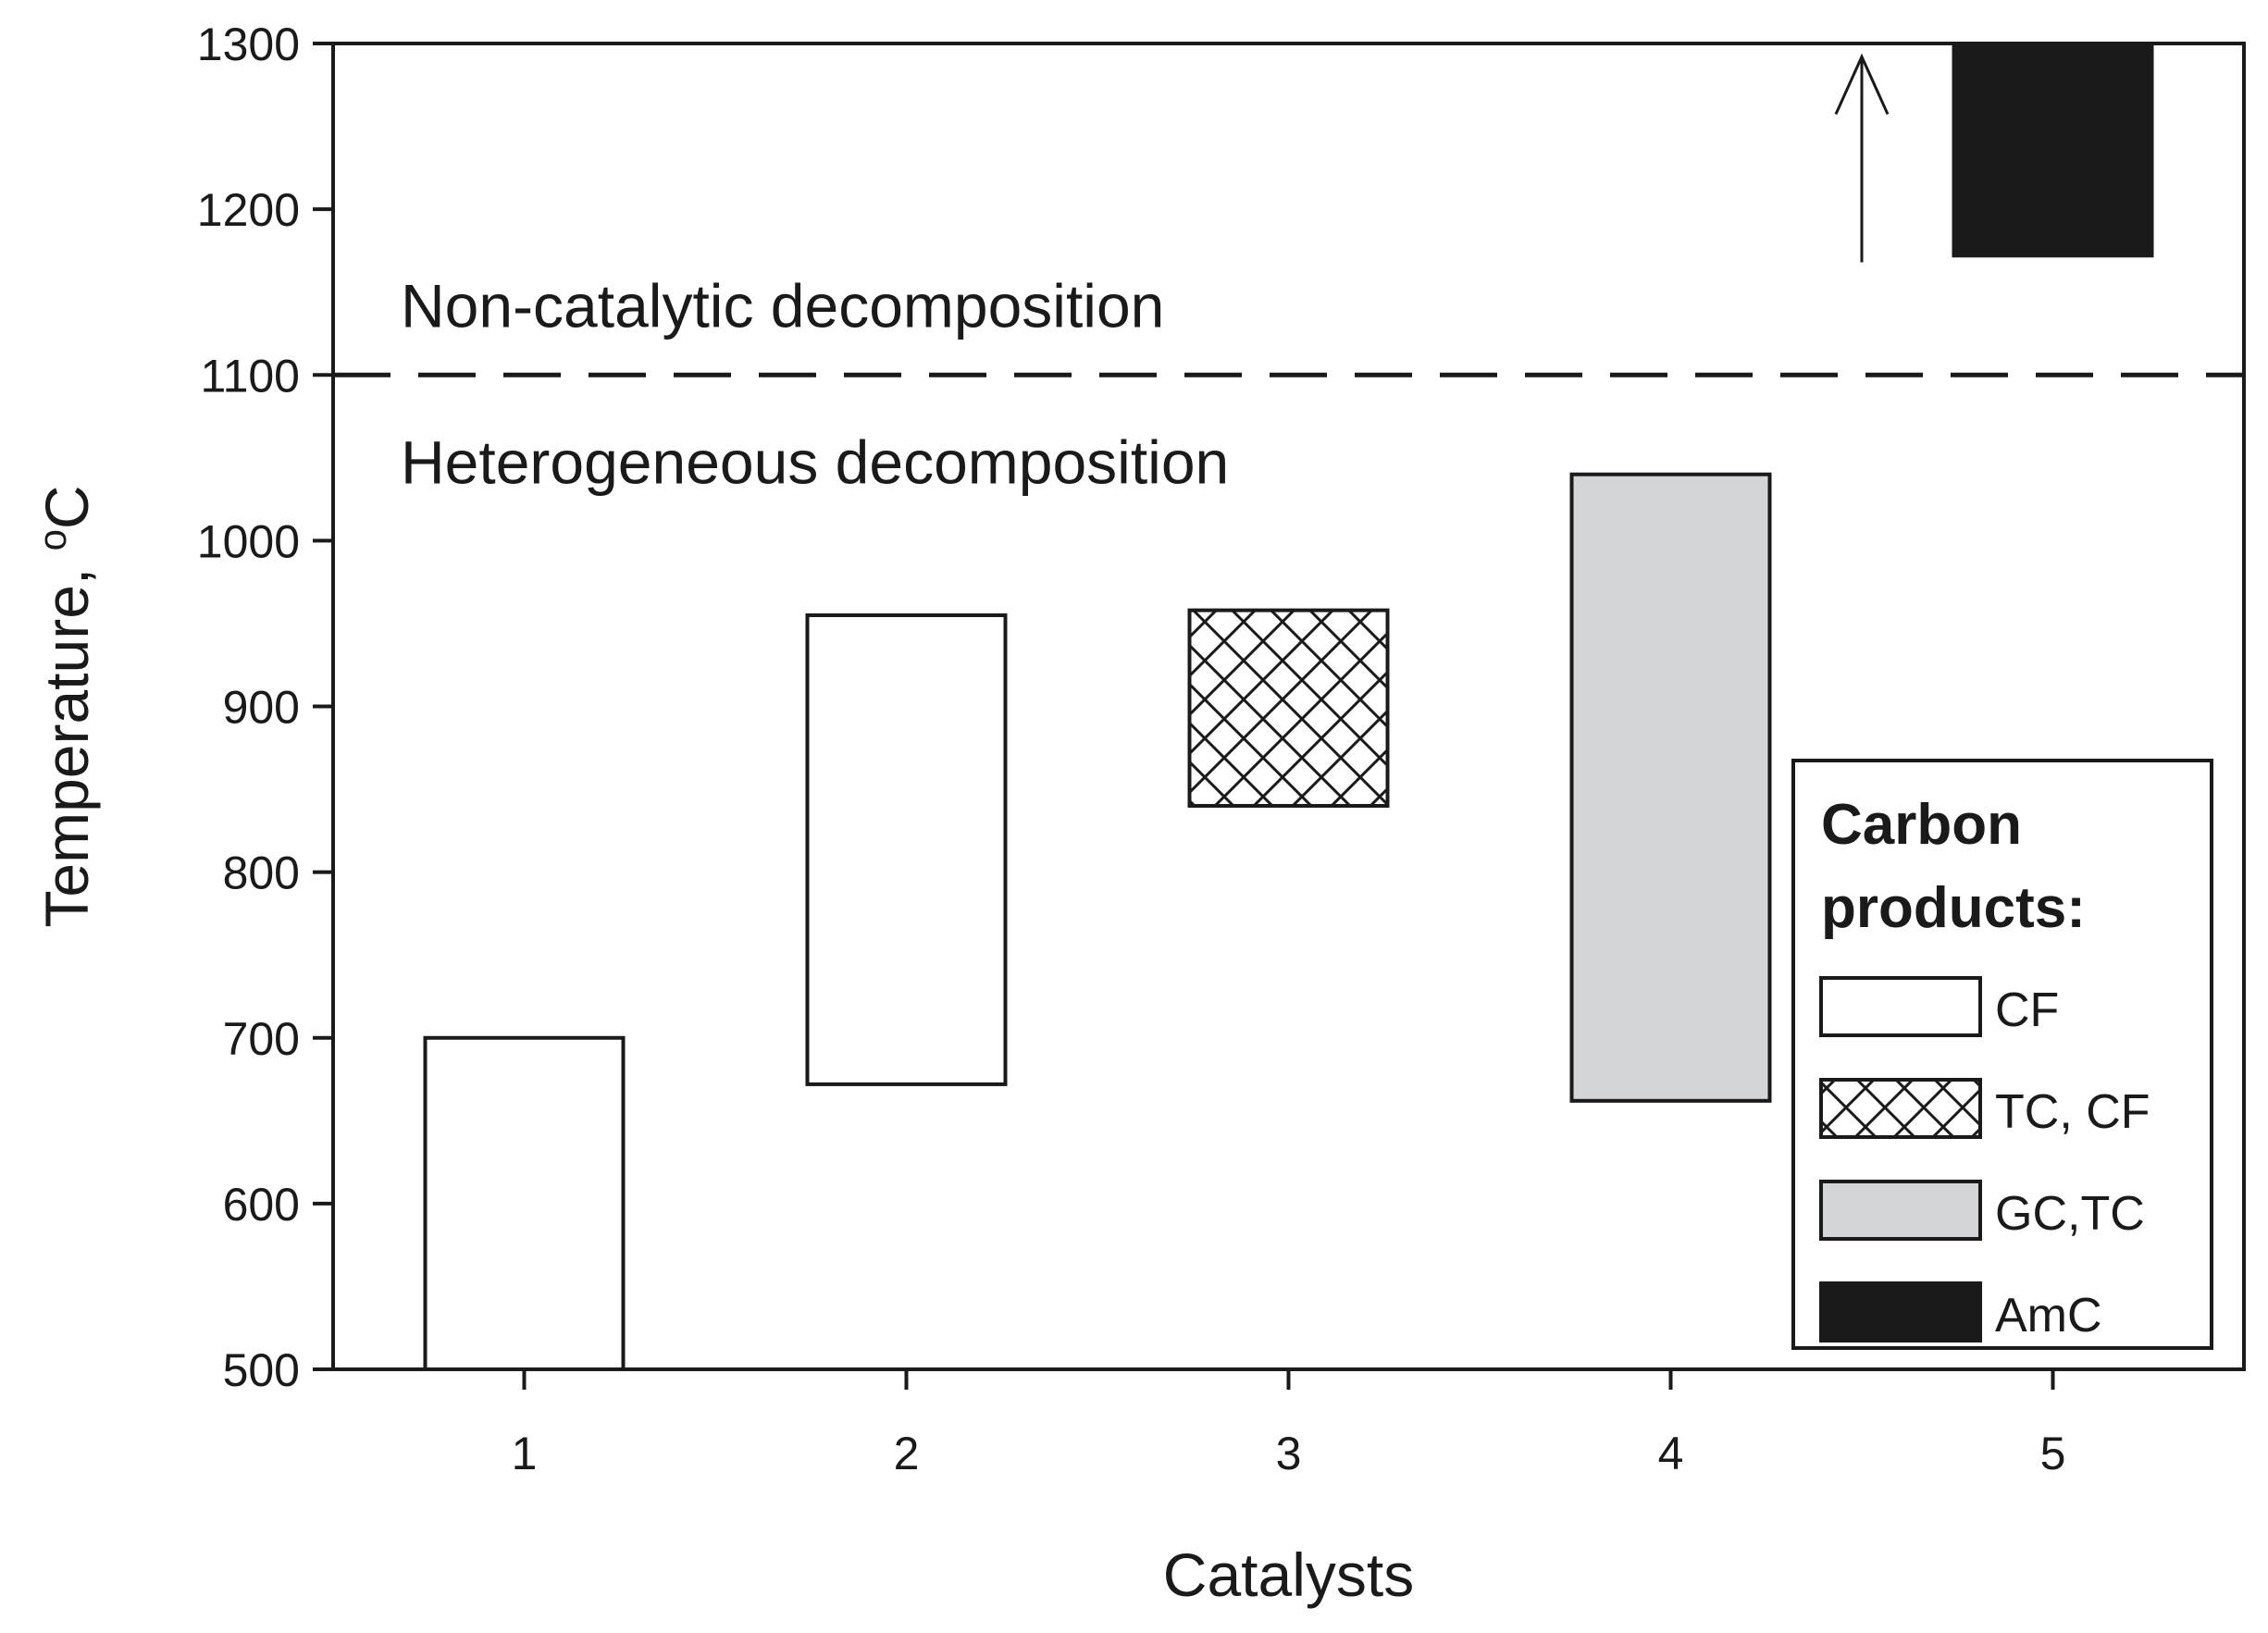 The width and height of the screenshot is (2268, 1633). I want to click on y-axis-title: Temperature, oC, so click(66, 706).